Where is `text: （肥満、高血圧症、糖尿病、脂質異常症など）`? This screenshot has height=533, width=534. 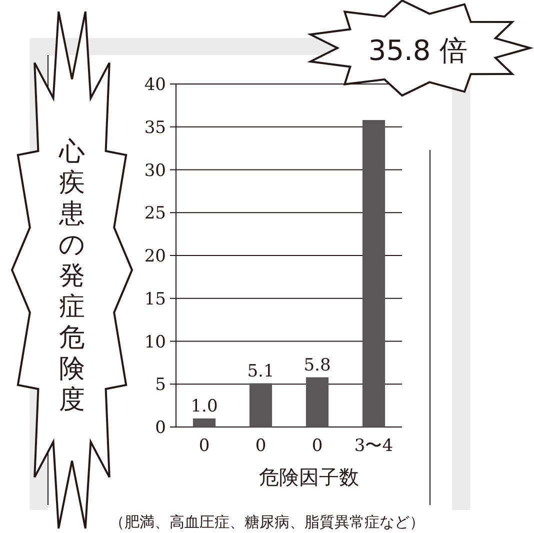
text: （肥満、高血圧症、糖尿病、脂質異常症など） is located at coordinates (267, 522).